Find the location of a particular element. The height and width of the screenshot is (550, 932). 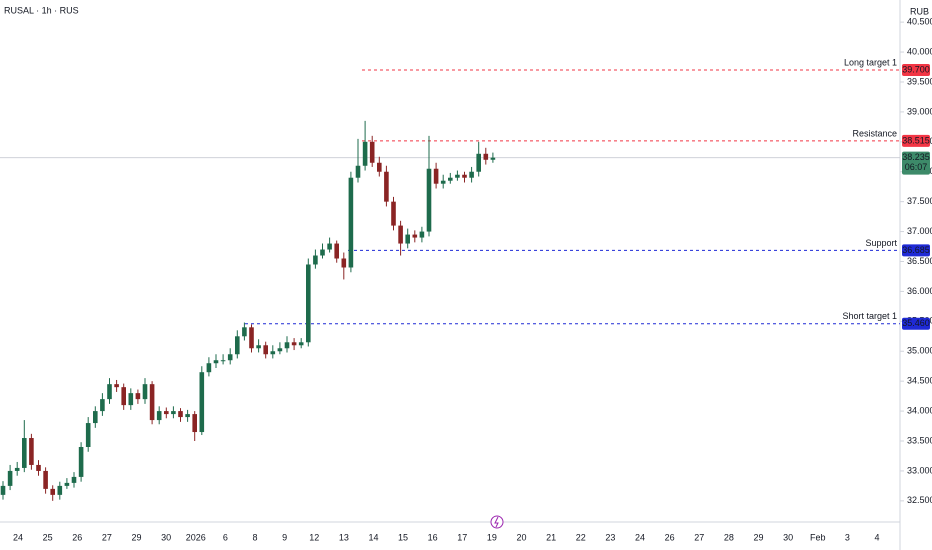

x-tick-label: Feb is located at coordinates (818, 537).